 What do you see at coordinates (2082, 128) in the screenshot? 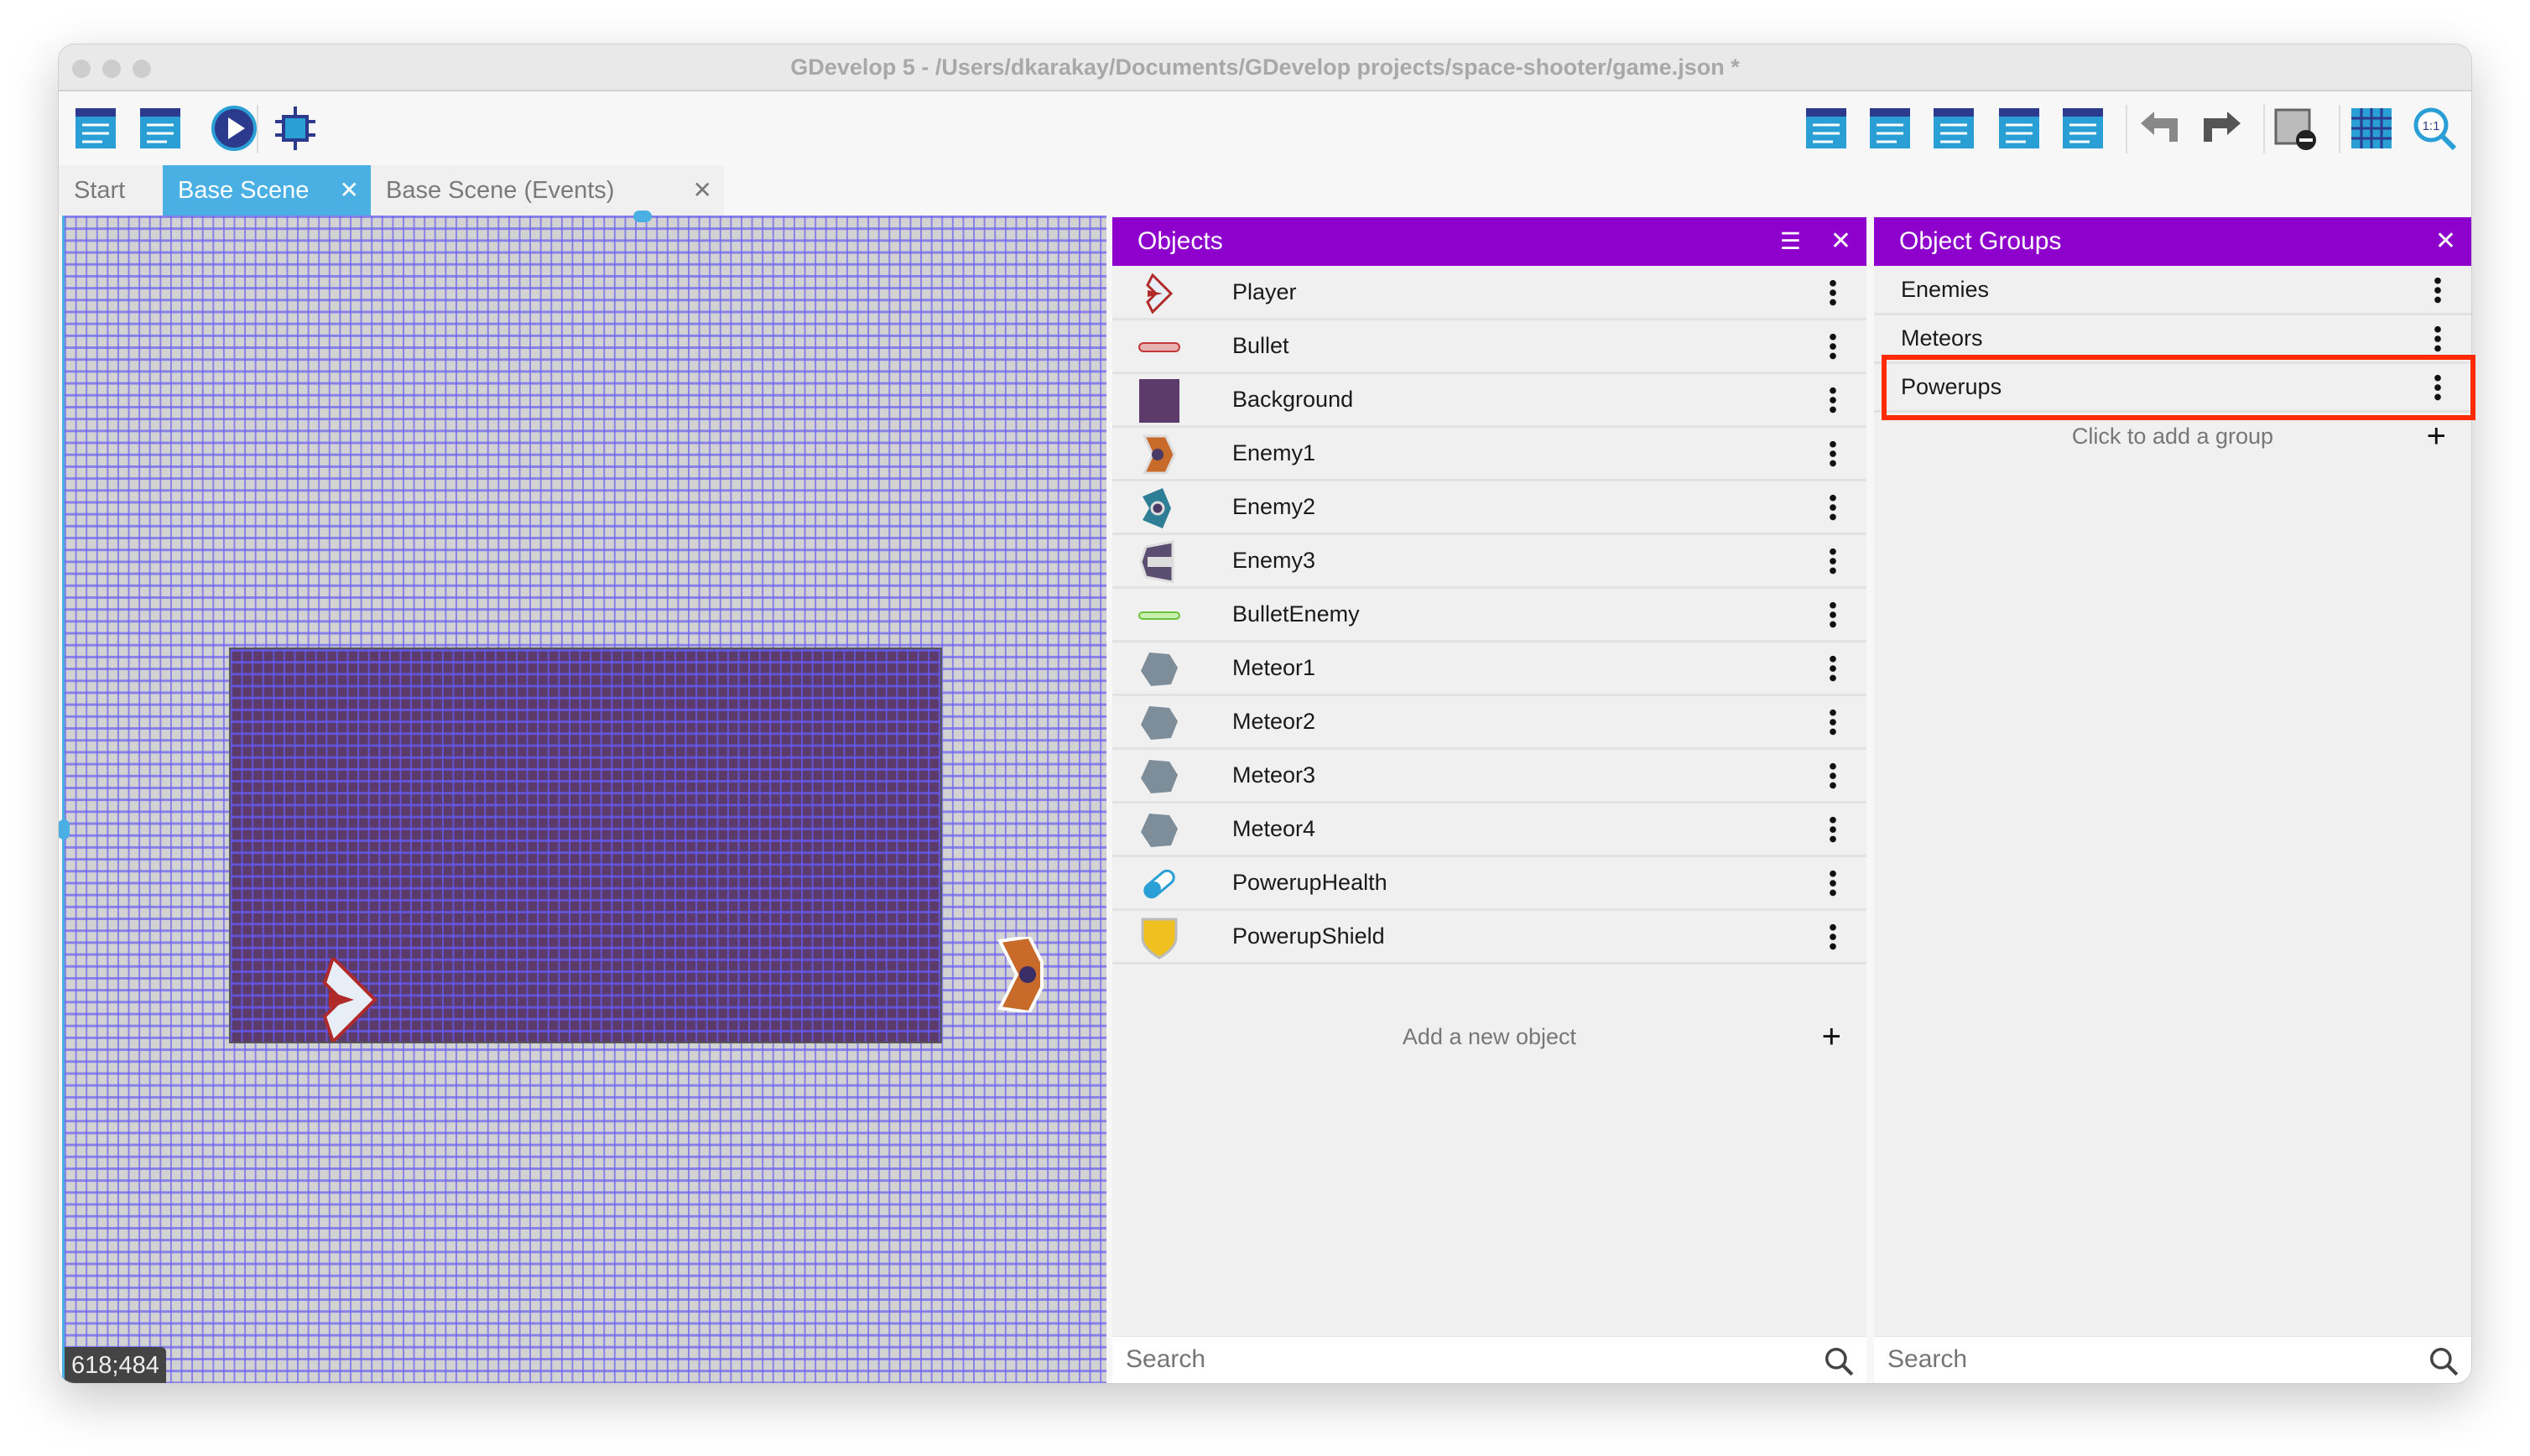
I see `object-groups-icon` at bounding box center [2082, 128].